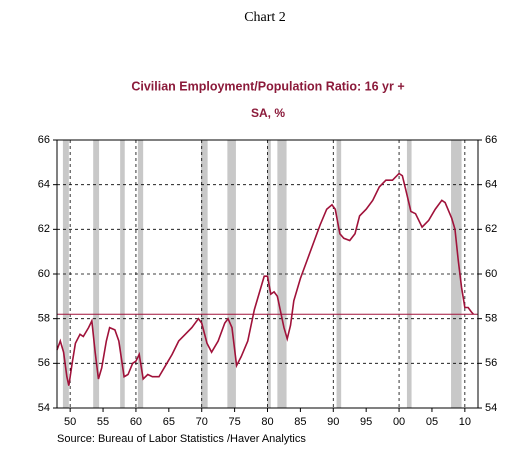  I want to click on x-tick-label: 85, so click(300, 422).